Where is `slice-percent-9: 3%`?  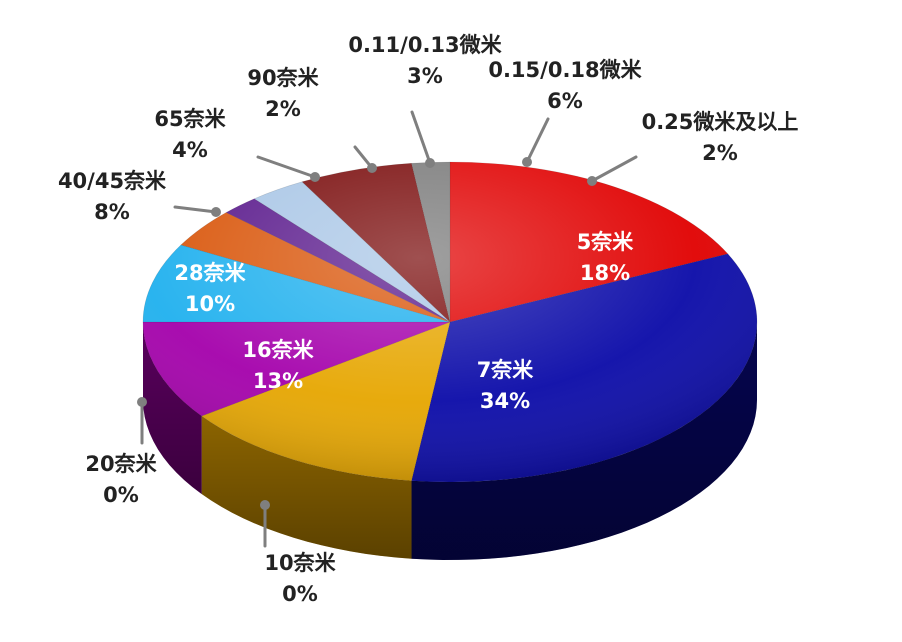
slice-percent-9: 3% is located at coordinates (425, 76).